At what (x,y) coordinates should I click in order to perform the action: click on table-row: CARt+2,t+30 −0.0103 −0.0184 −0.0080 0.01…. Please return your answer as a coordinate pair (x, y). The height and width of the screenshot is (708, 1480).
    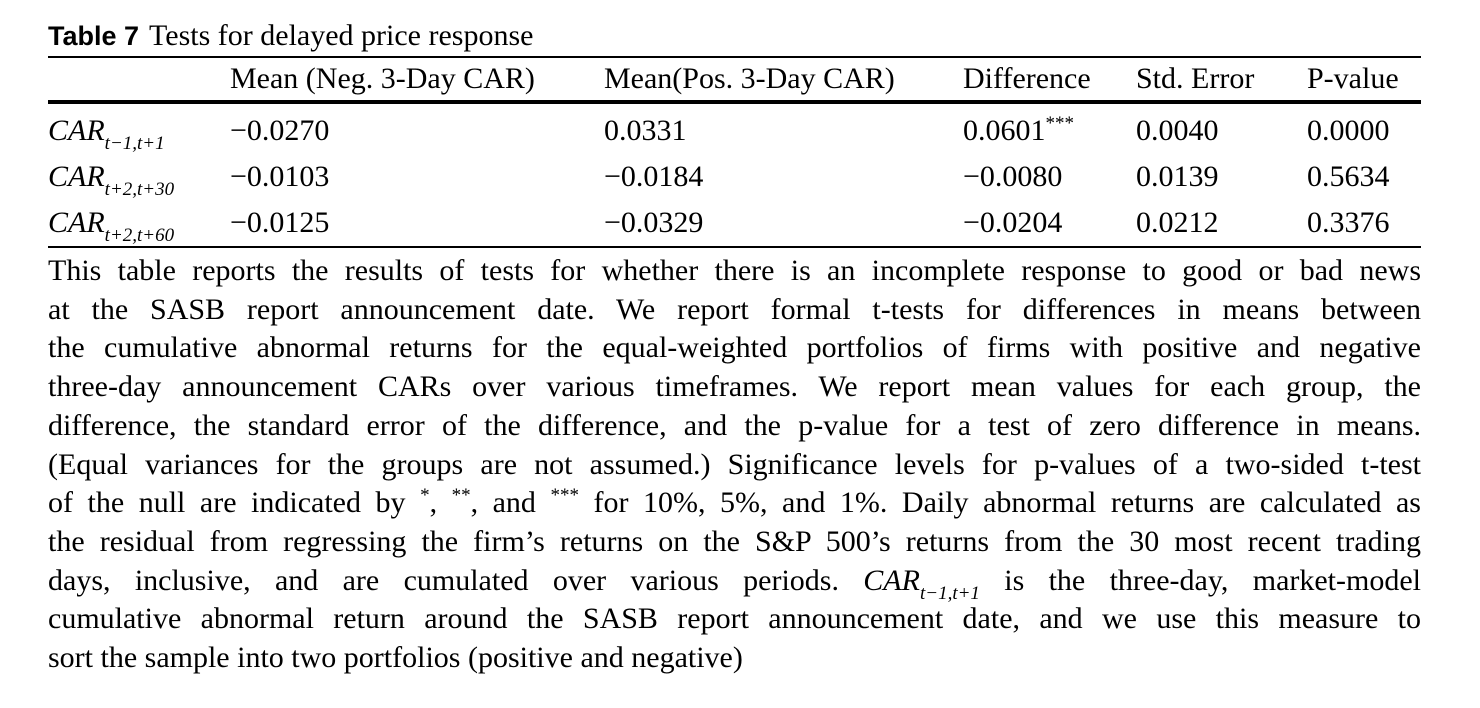
    Looking at the image, I should click on (734, 177).